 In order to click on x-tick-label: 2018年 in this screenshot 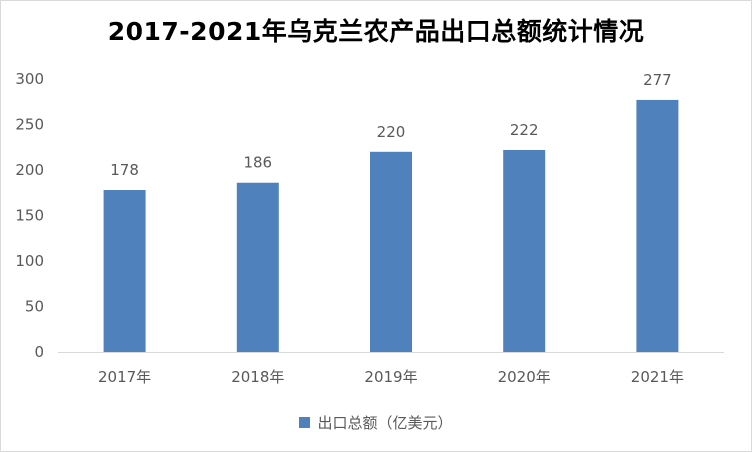, I will do `click(257, 377)`.